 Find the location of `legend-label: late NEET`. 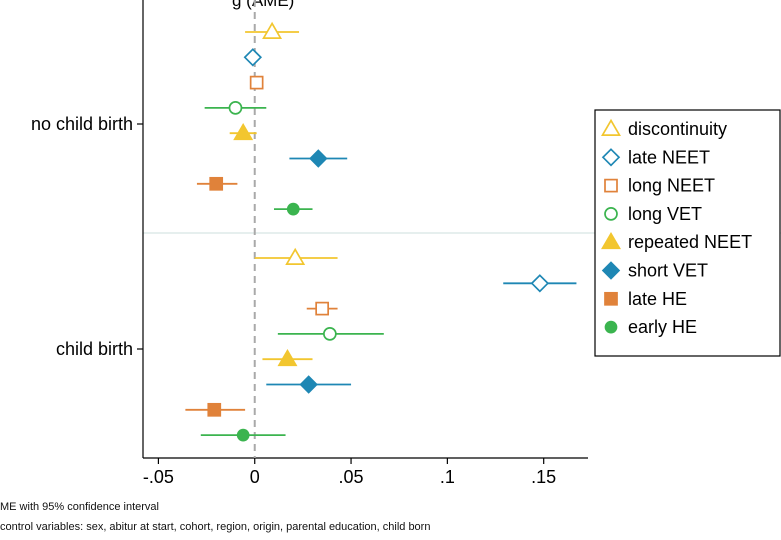

legend-label: late NEET is located at coordinates (669, 157).